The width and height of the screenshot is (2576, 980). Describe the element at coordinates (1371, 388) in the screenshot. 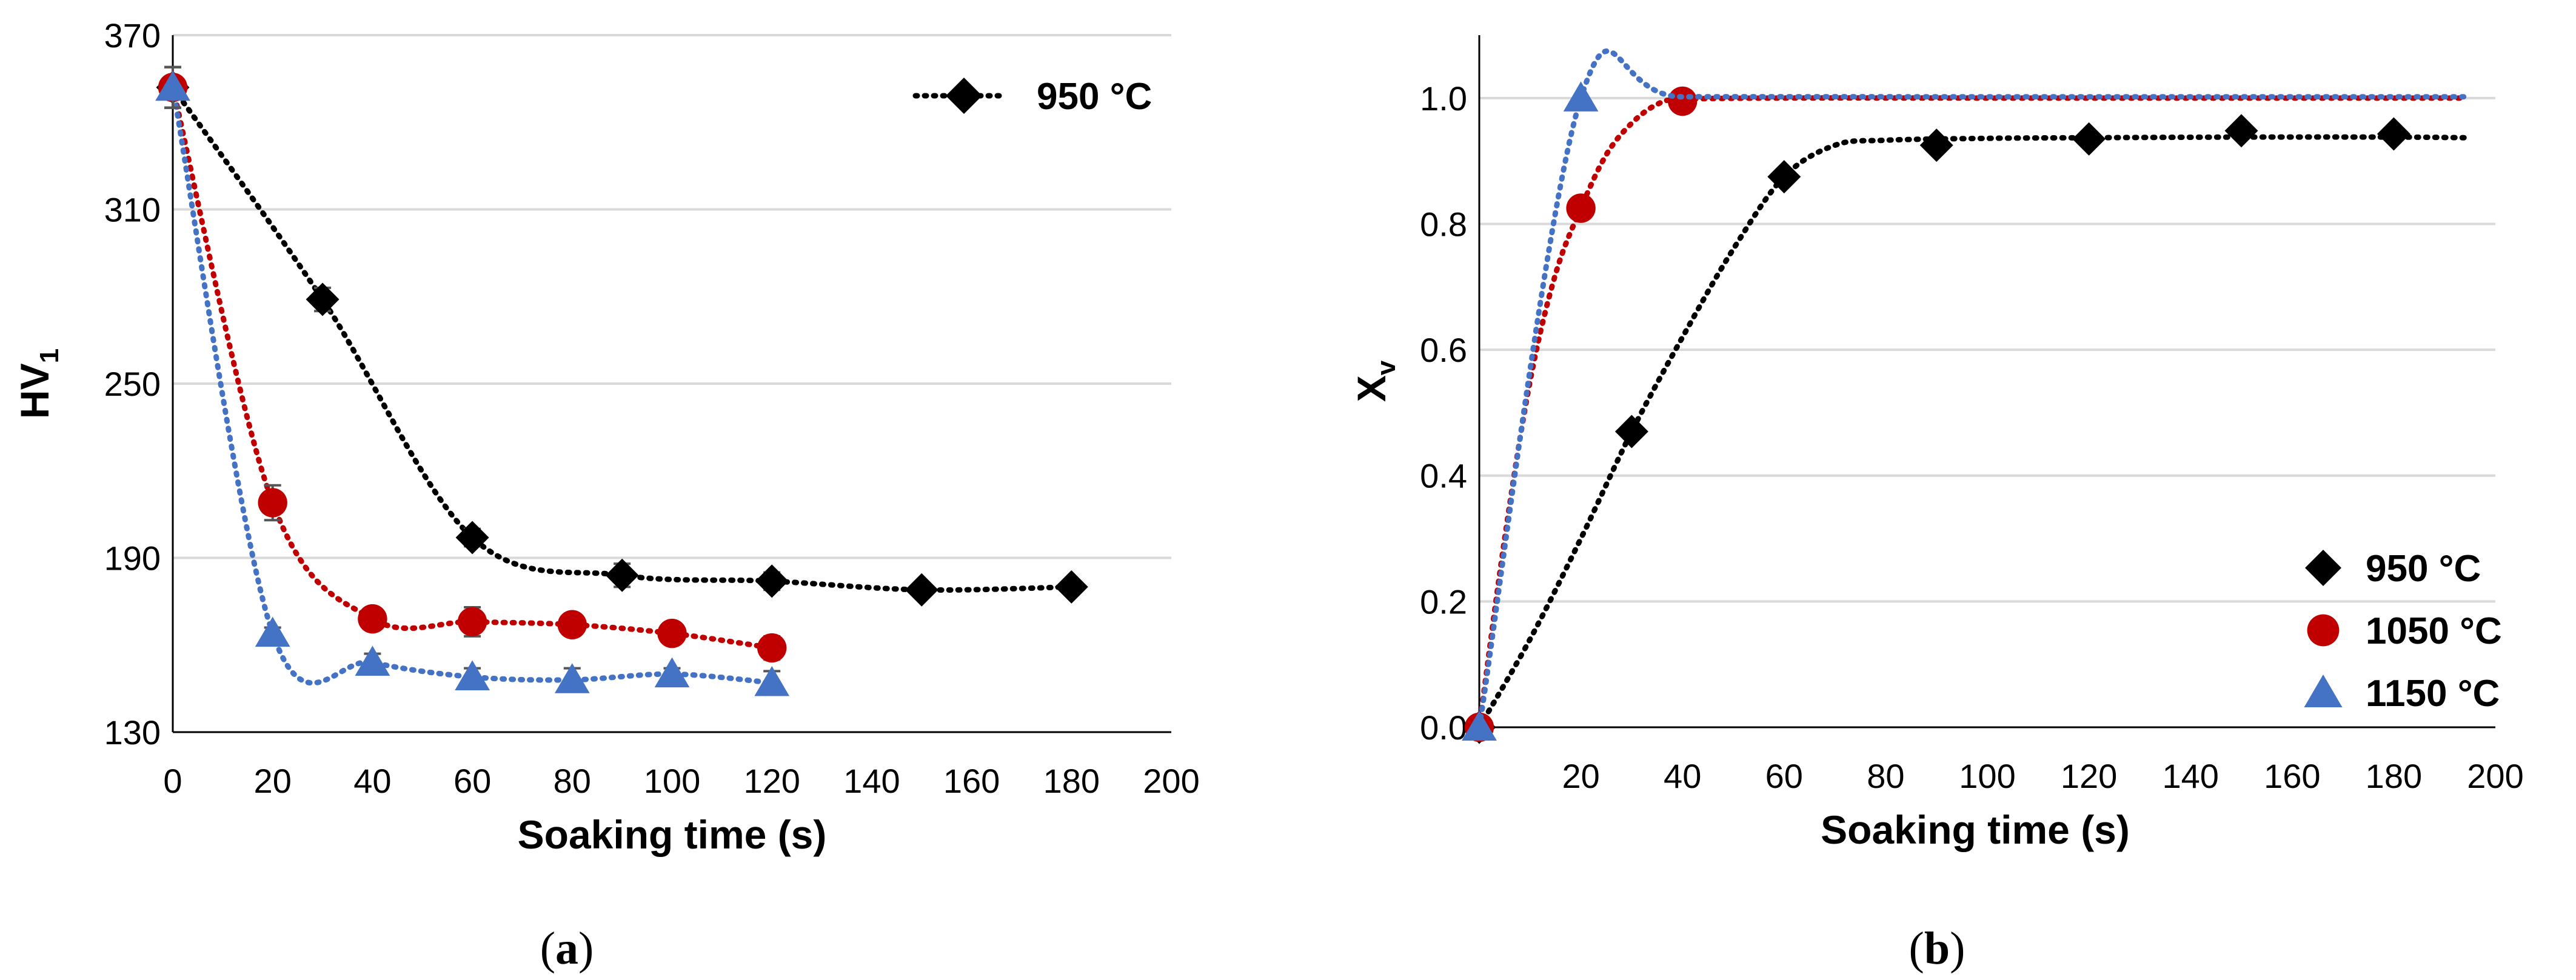

I see `y-axis-title-main: X` at that location.